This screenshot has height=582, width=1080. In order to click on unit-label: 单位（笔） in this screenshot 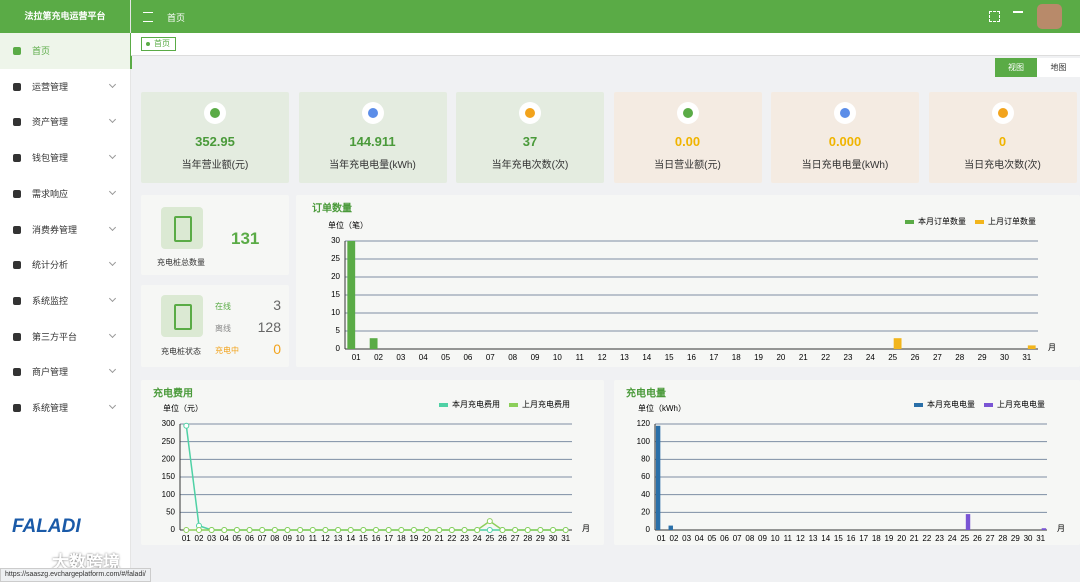, I will do `click(348, 225)`.